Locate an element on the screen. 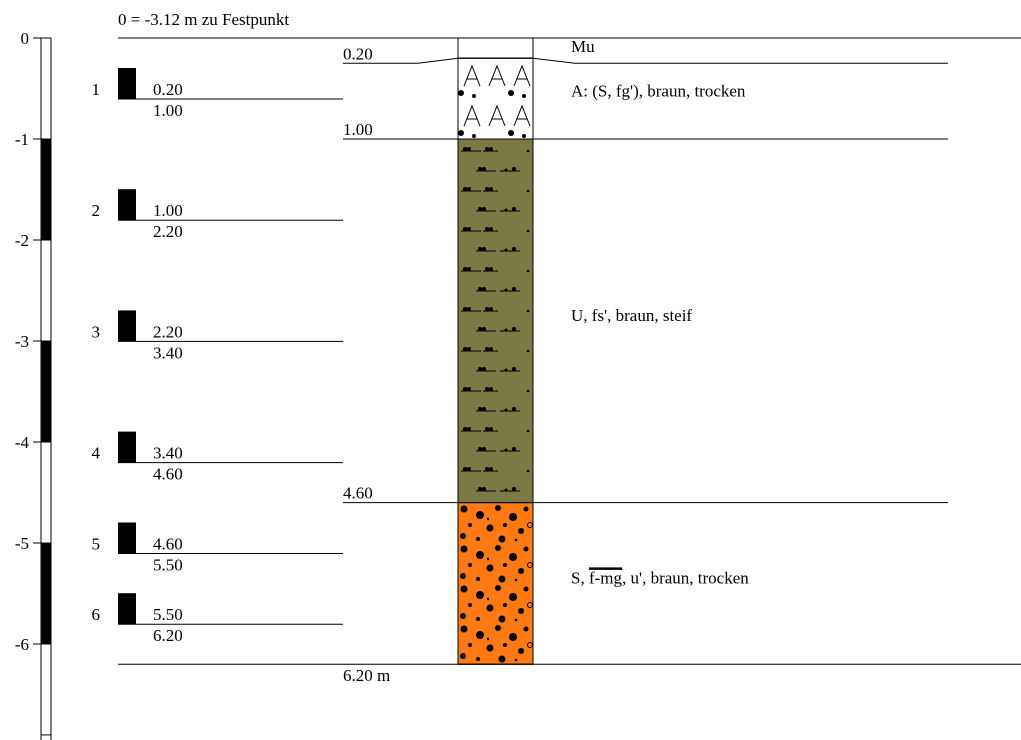 The width and height of the screenshot is (1021, 740). sample-bottom-depth: 4.60 is located at coordinates (168, 474).